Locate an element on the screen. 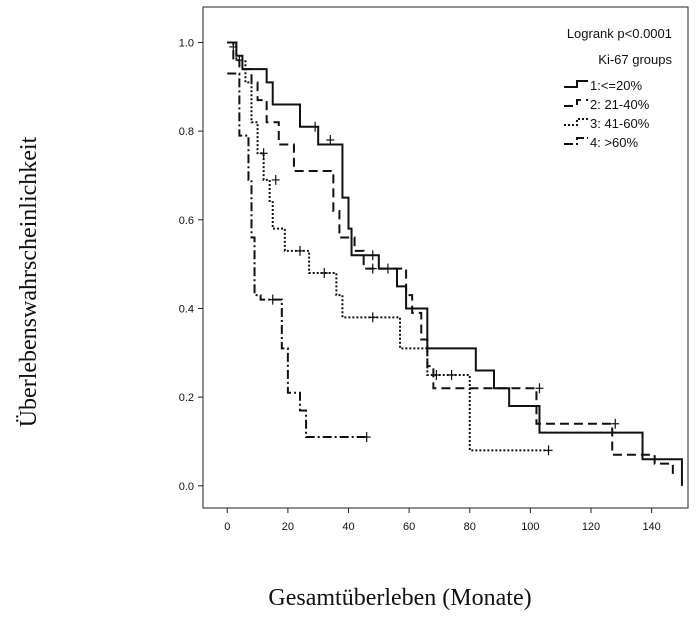  x-axis-title: Gesamtüberleben (Monate) is located at coordinates (399, 598).